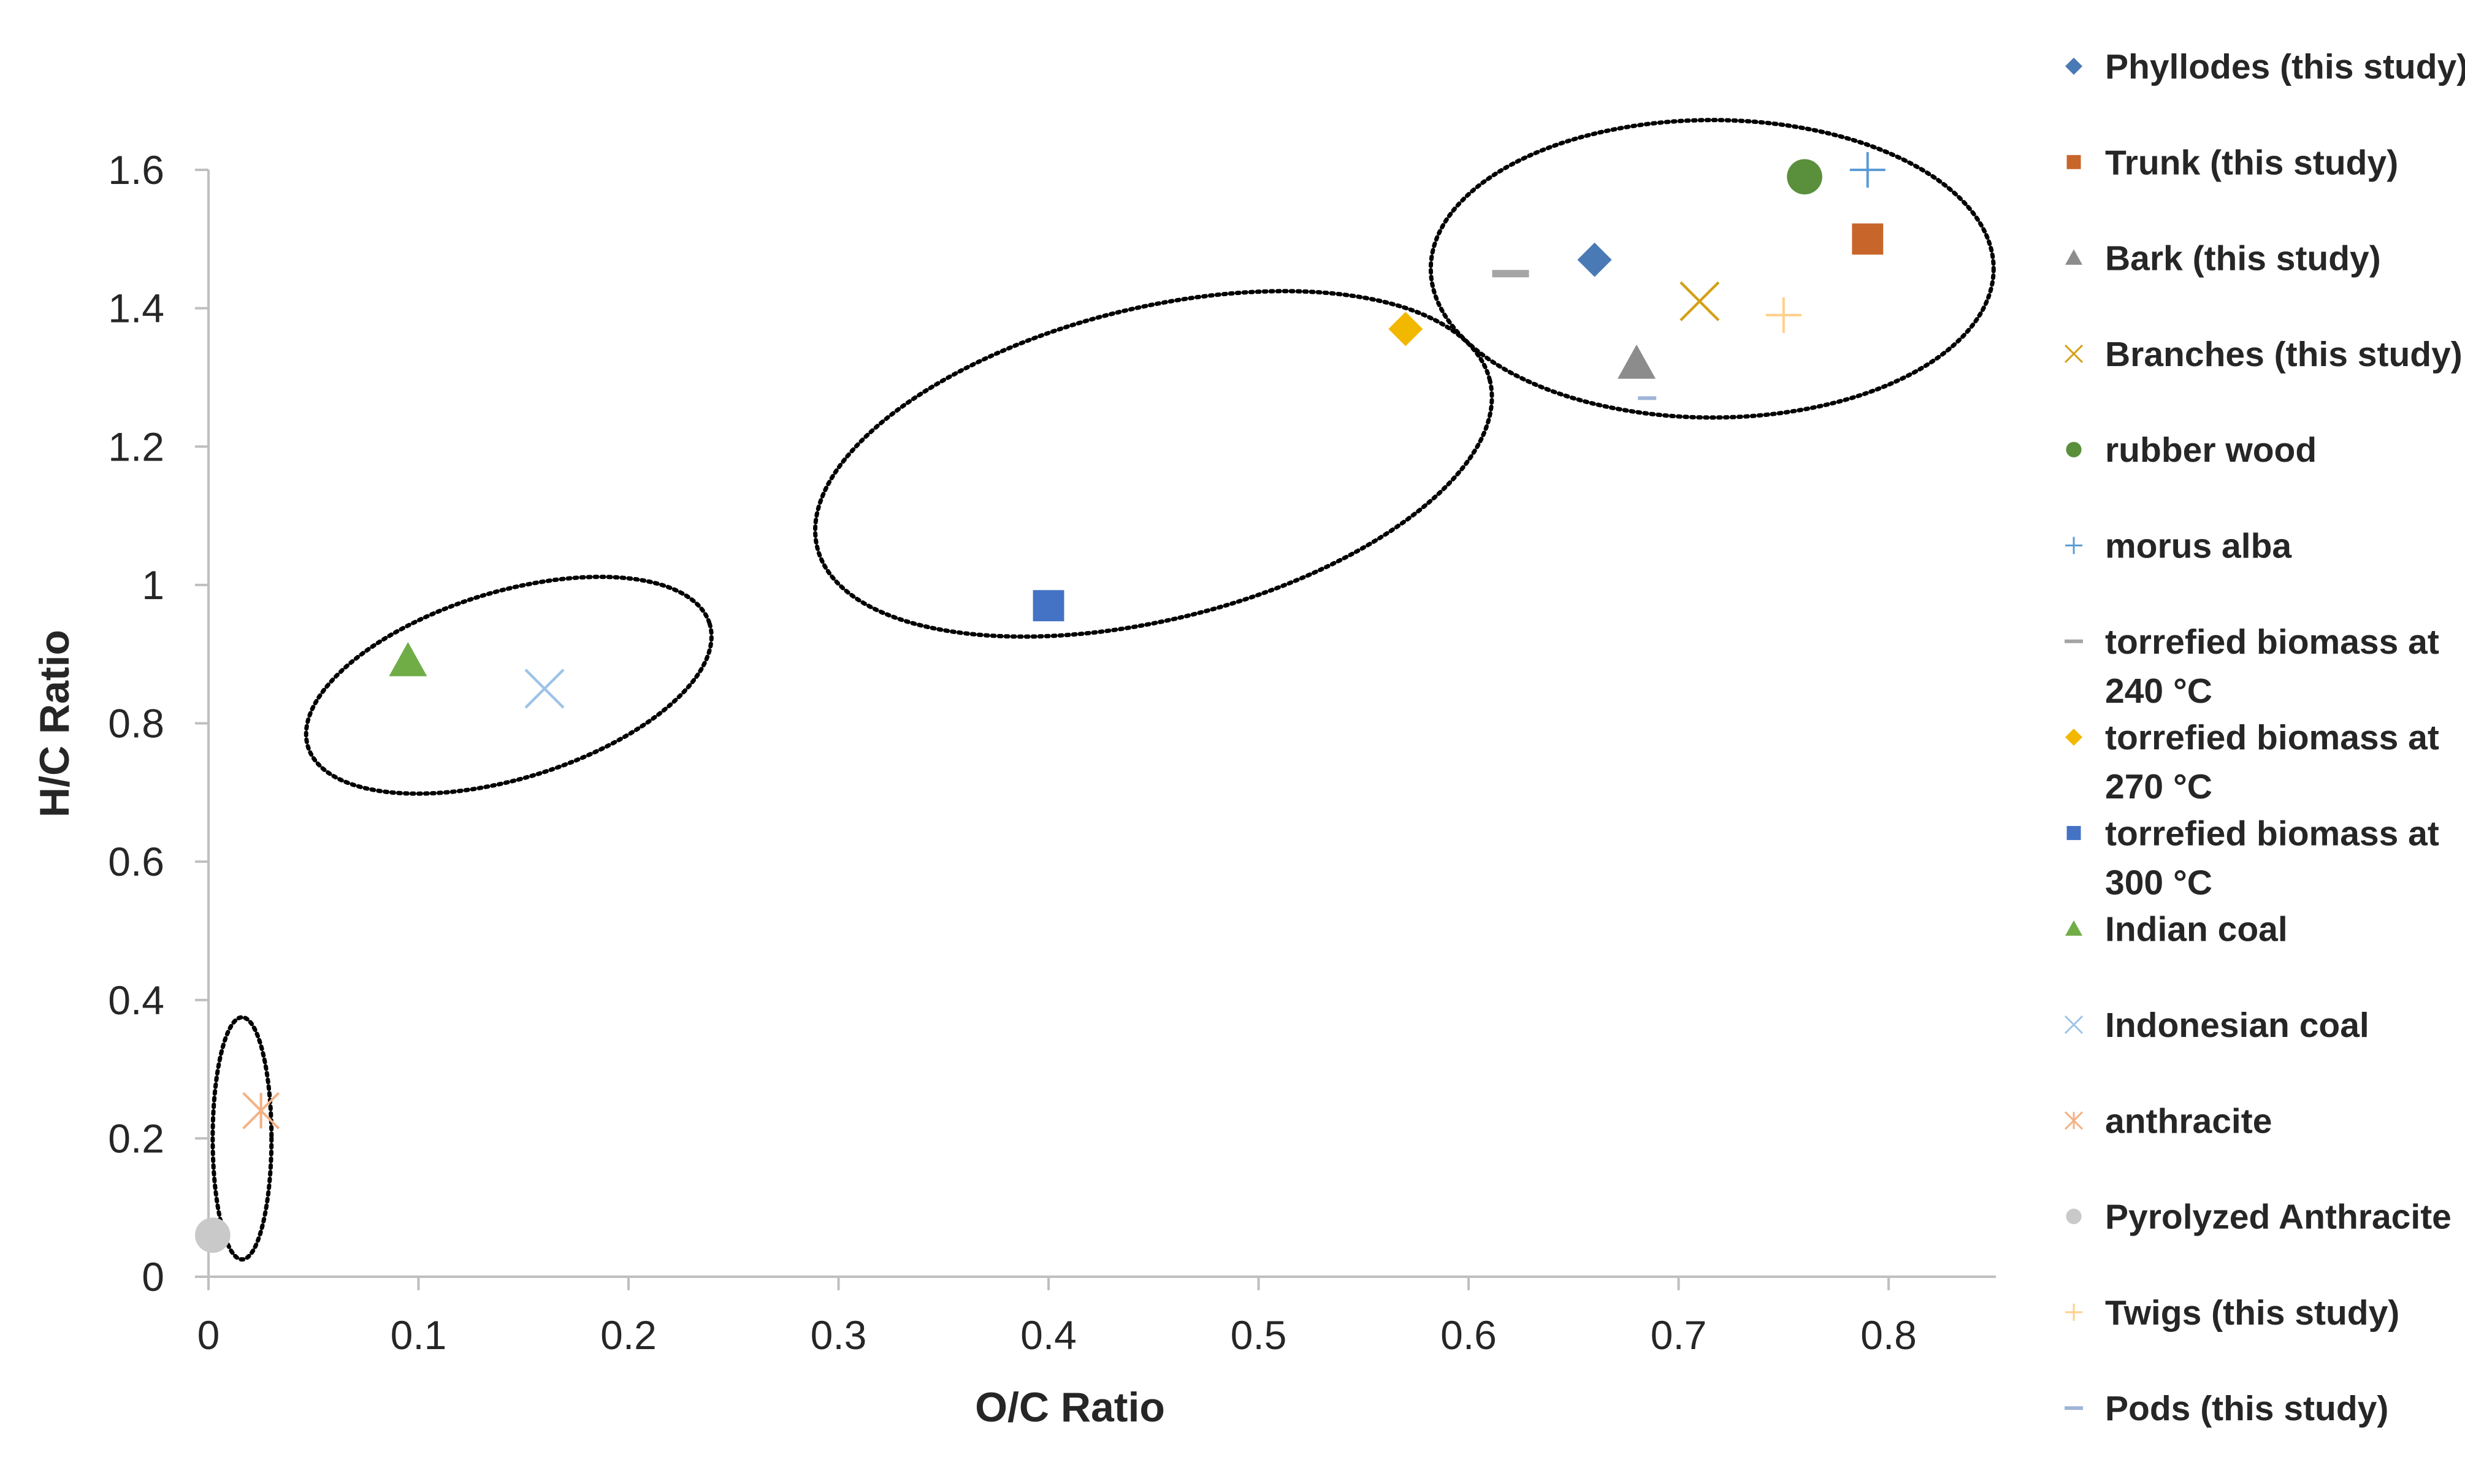 This screenshot has width=2465, height=1484. I want to click on legend-item: torrefied biomass at 270 °C, so click(2252, 762).